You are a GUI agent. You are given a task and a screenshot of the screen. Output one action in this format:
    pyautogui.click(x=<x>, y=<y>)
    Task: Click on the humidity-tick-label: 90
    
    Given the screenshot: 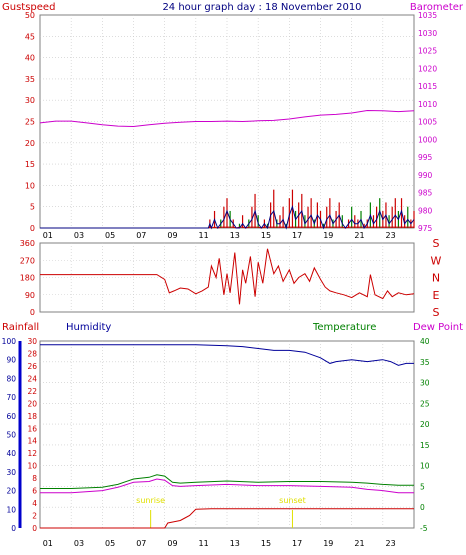 What is the action you would take?
    pyautogui.click(x=11, y=360)
    